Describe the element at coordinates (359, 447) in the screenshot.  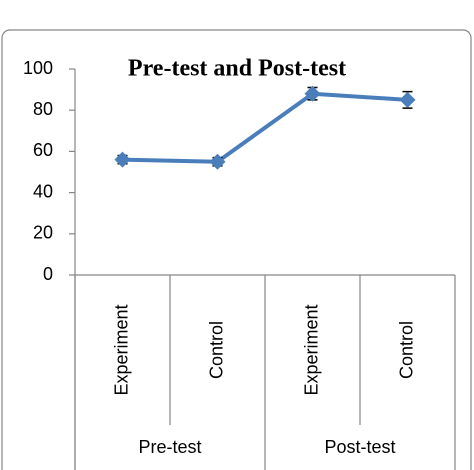
I see `group-label: Post-test` at that location.